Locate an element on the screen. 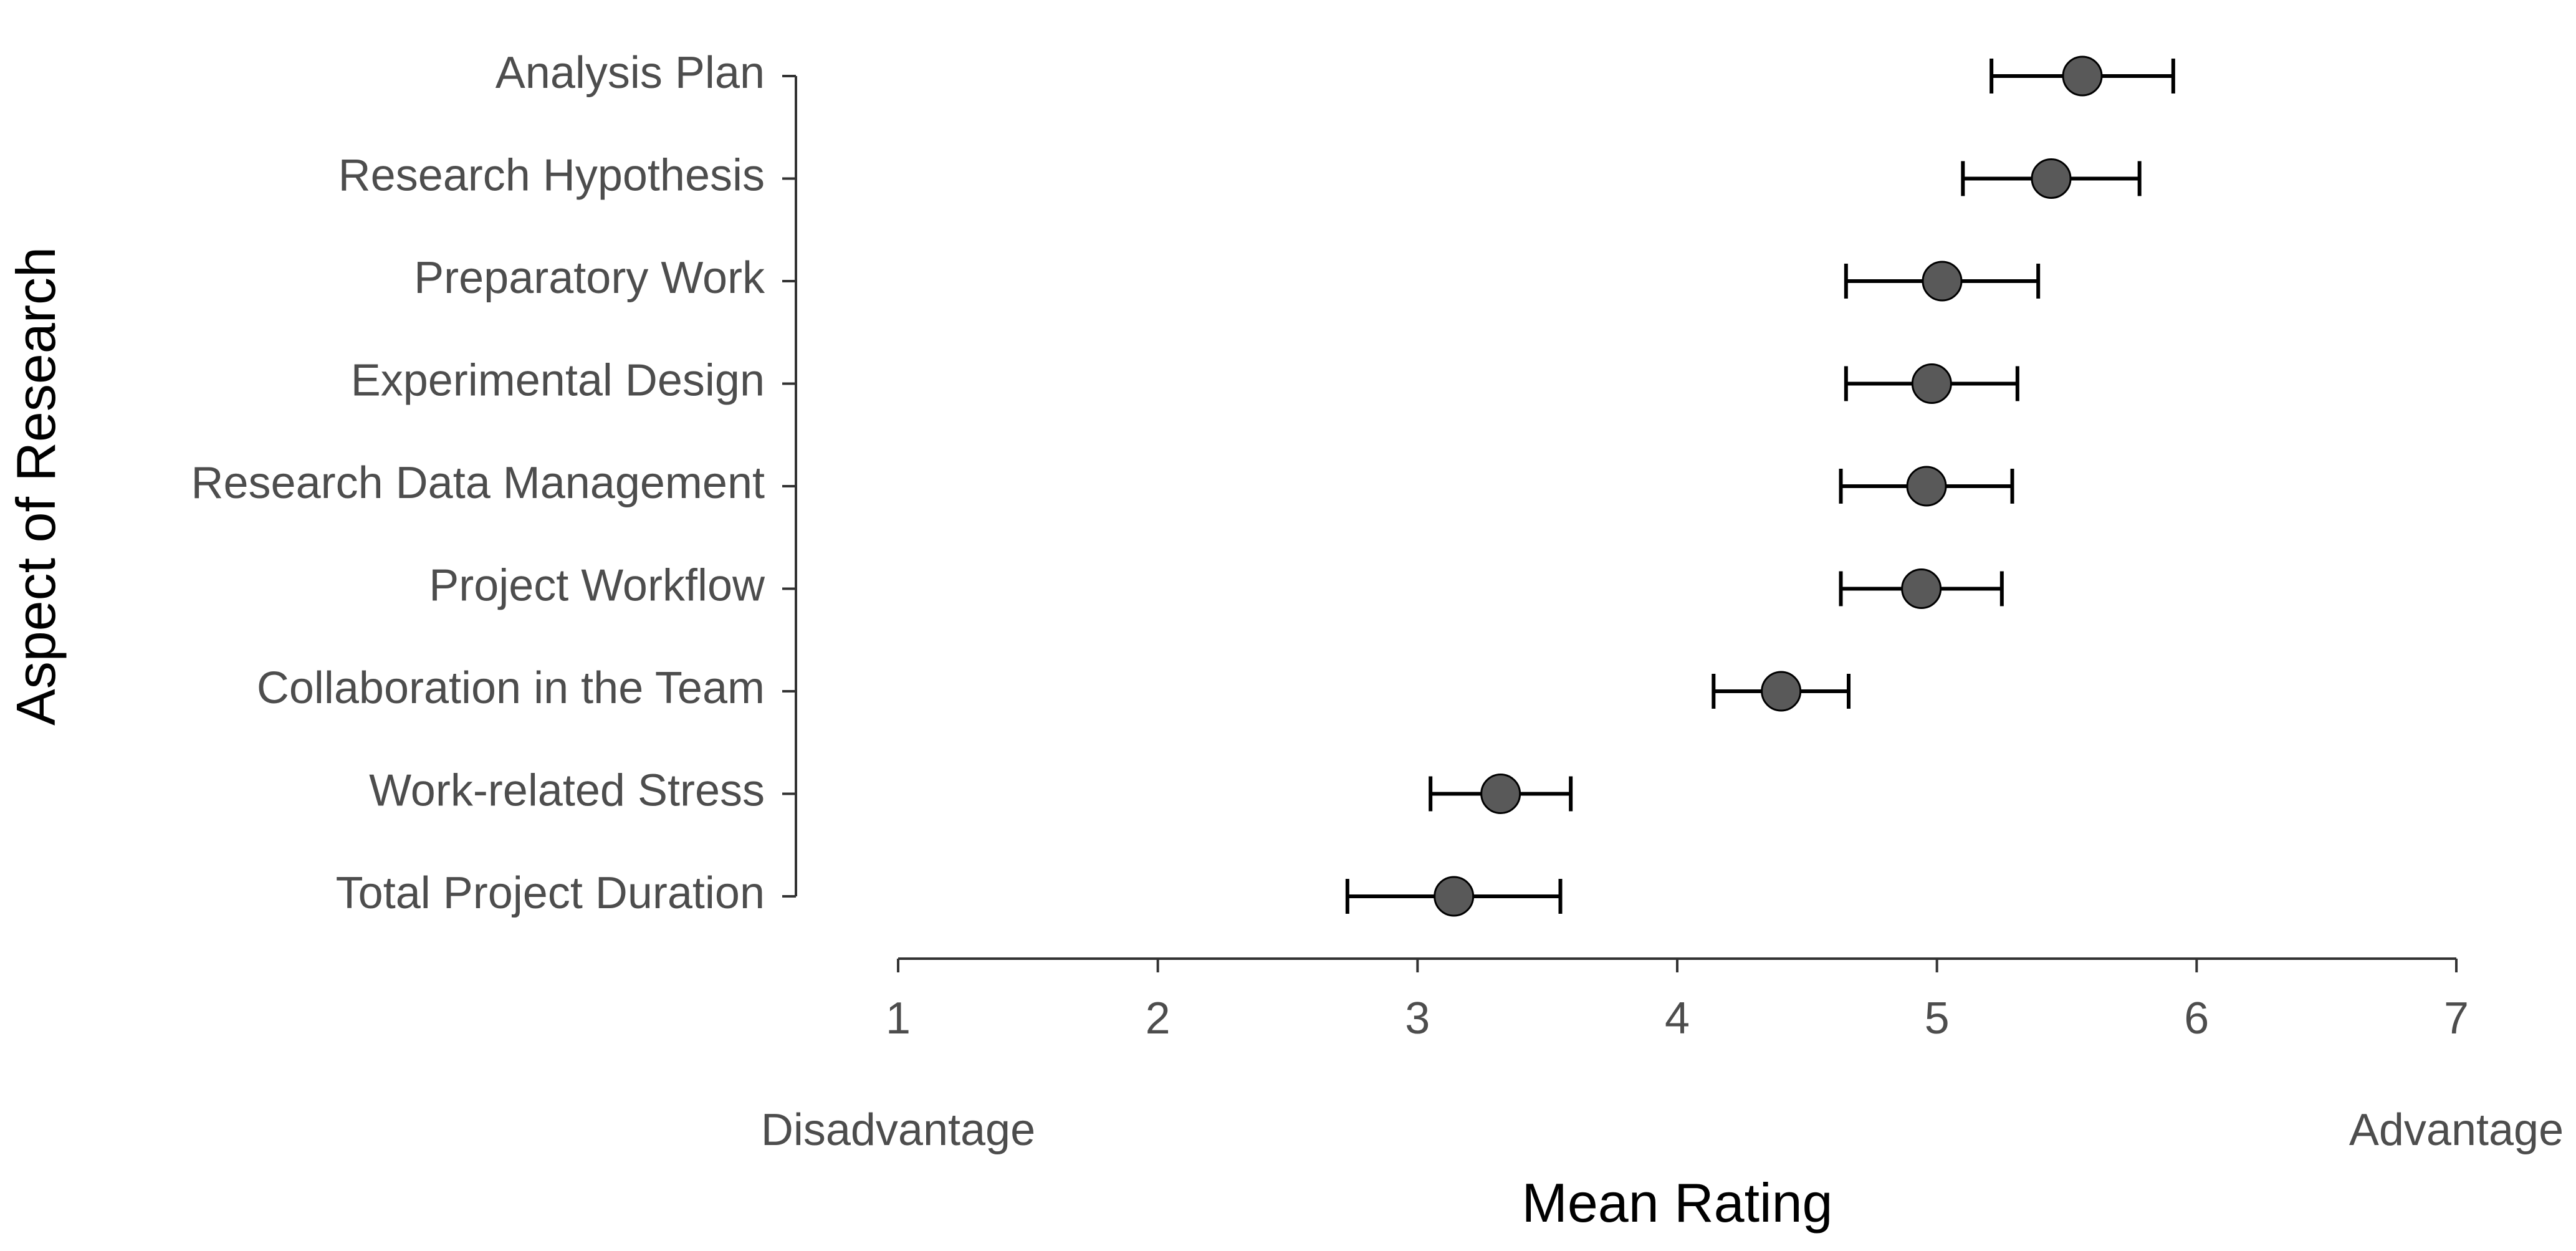  x-tick-label: 4 is located at coordinates (1677, 1018).